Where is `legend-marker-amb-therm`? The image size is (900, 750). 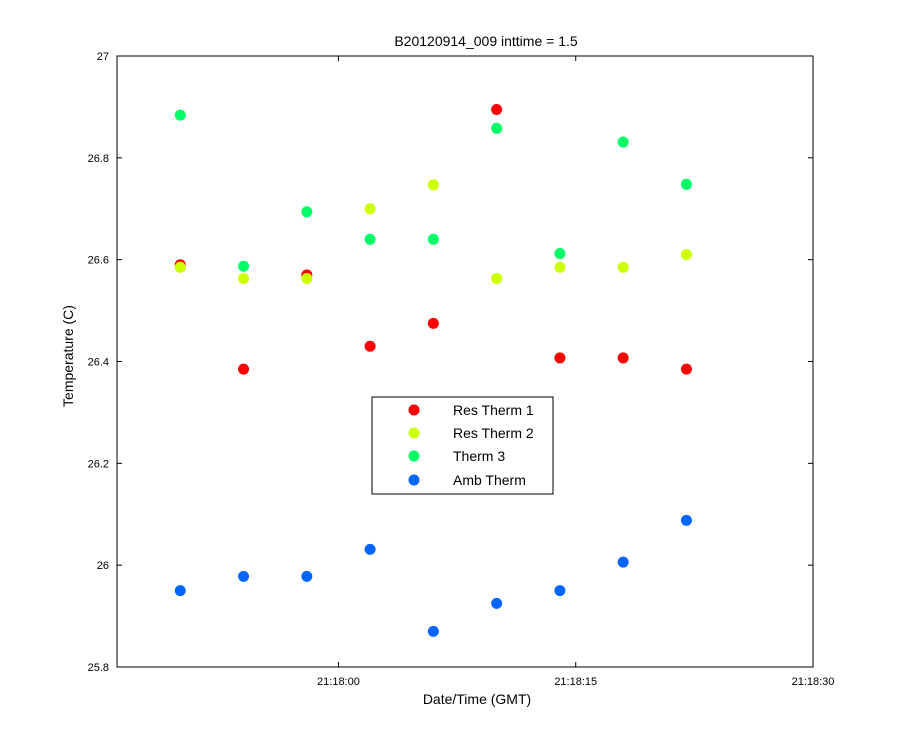
legend-marker-amb-therm is located at coordinates (414, 480).